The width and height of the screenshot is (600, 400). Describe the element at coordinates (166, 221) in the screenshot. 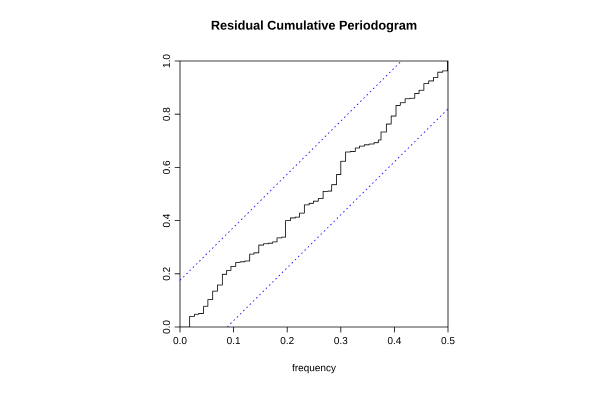

I see `y-tick-label: 0.4` at that location.